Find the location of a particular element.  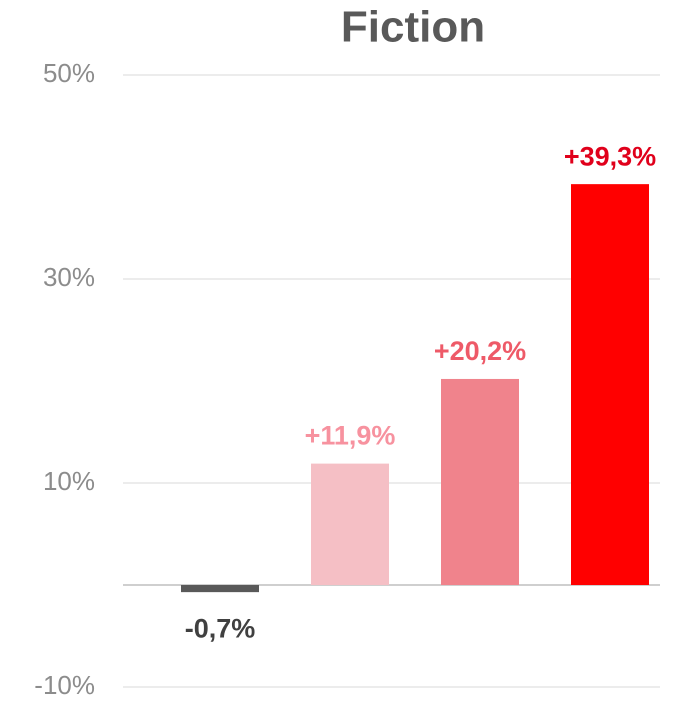

y-tick-label: 10% is located at coordinates (69, 481).